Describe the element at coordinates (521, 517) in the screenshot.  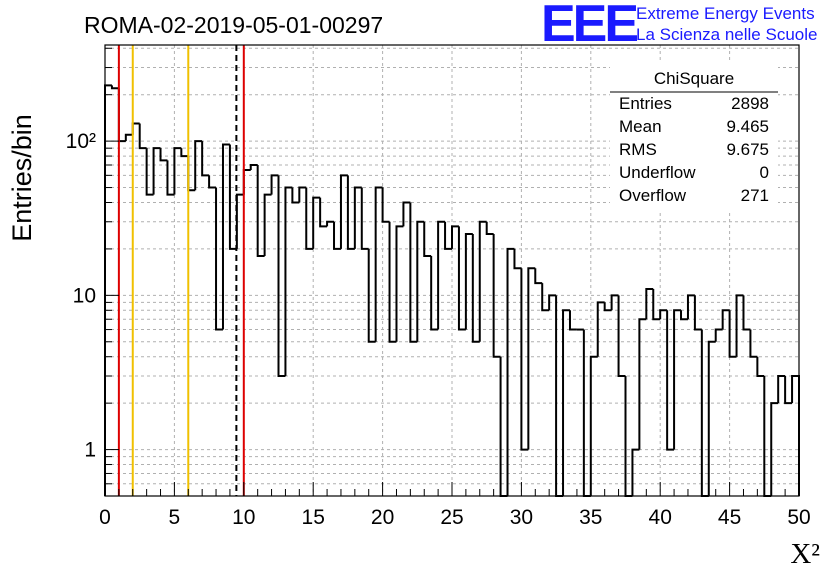
I see `x-tick-label: 30` at that location.